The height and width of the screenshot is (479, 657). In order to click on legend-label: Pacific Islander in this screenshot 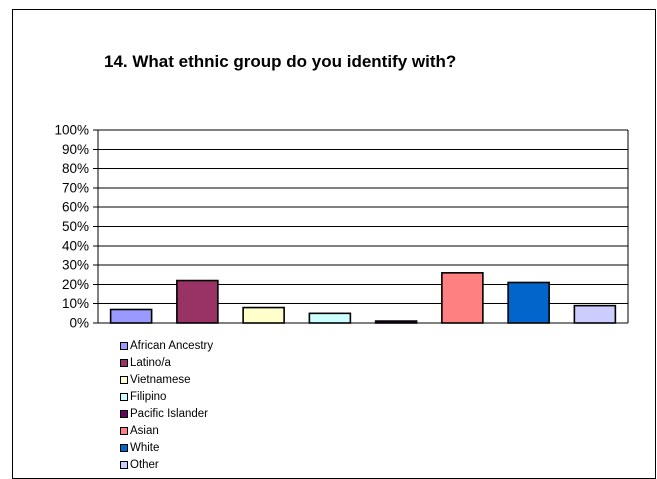, I will do `click(169, 413)`.